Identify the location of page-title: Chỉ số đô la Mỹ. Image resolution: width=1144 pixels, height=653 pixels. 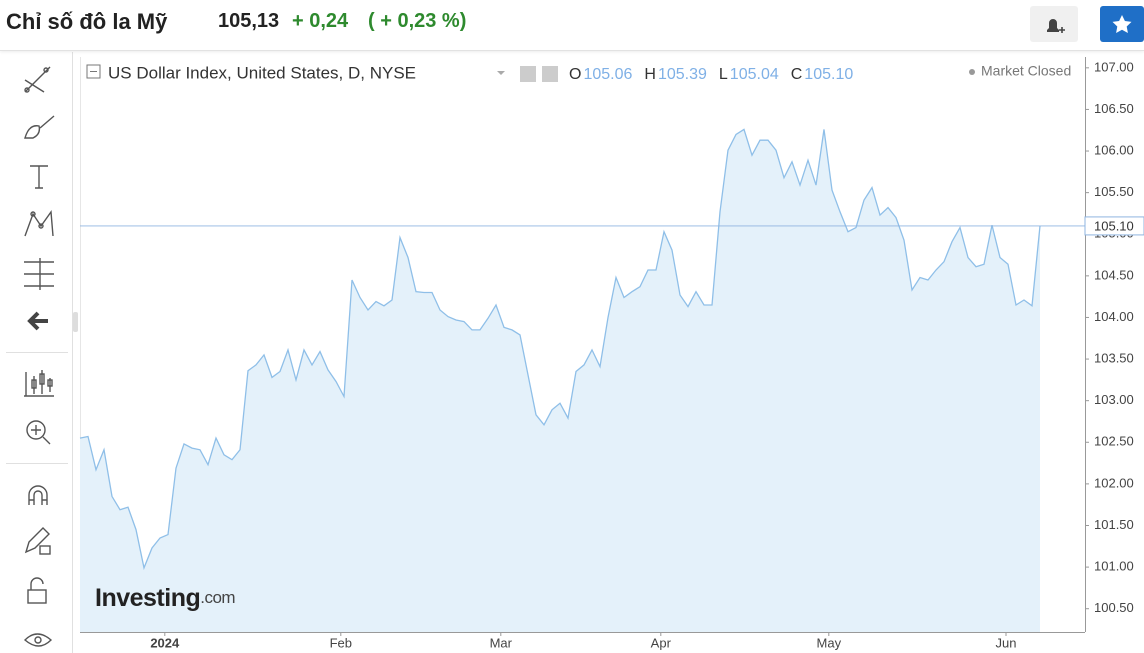
(87, 21).